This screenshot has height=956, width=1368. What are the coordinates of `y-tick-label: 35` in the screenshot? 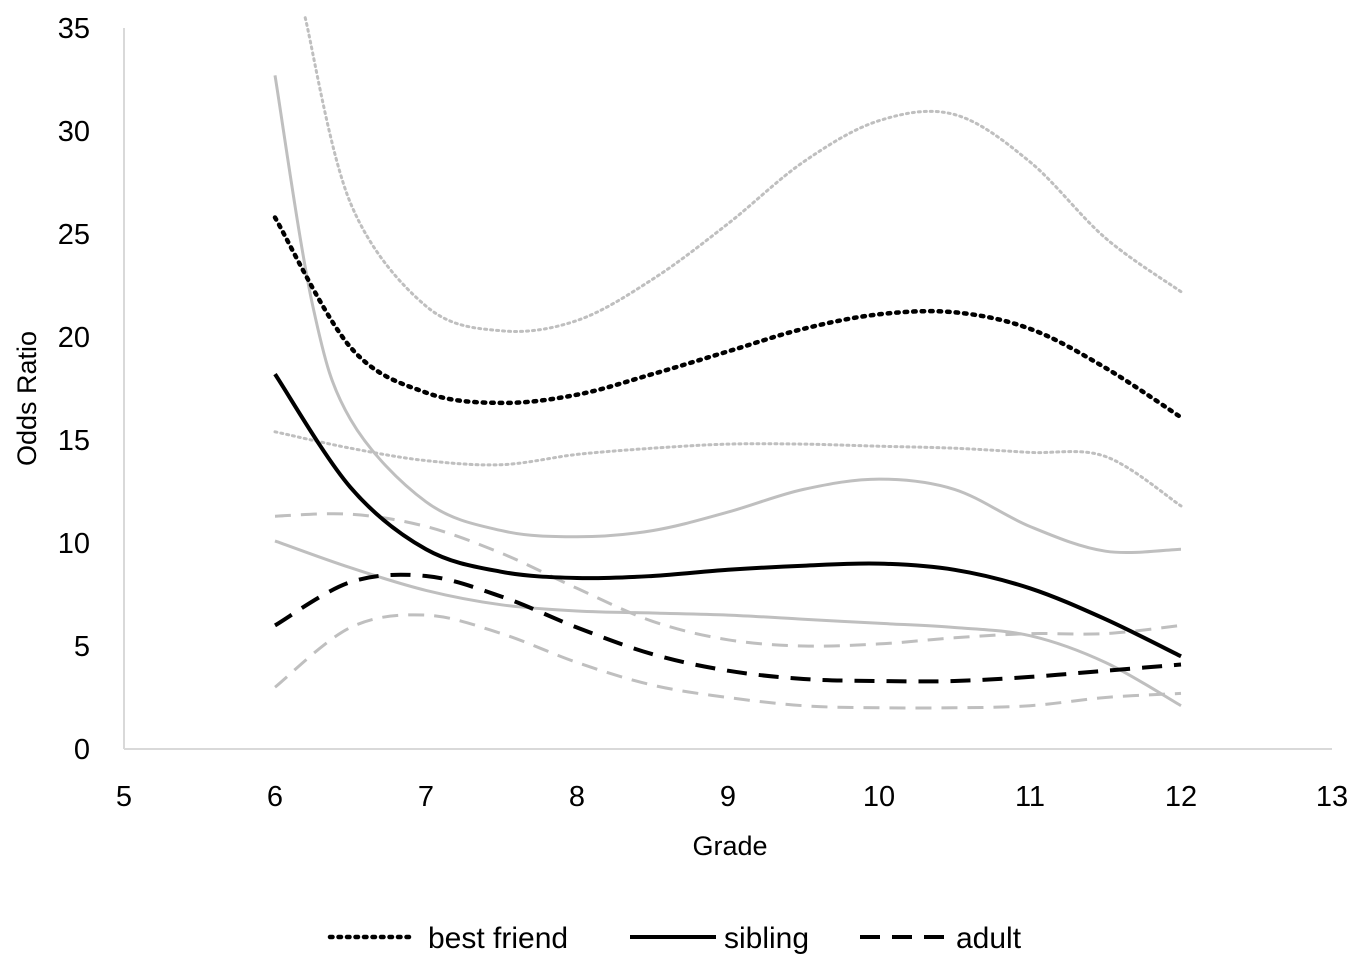 It's located at (74, 29).